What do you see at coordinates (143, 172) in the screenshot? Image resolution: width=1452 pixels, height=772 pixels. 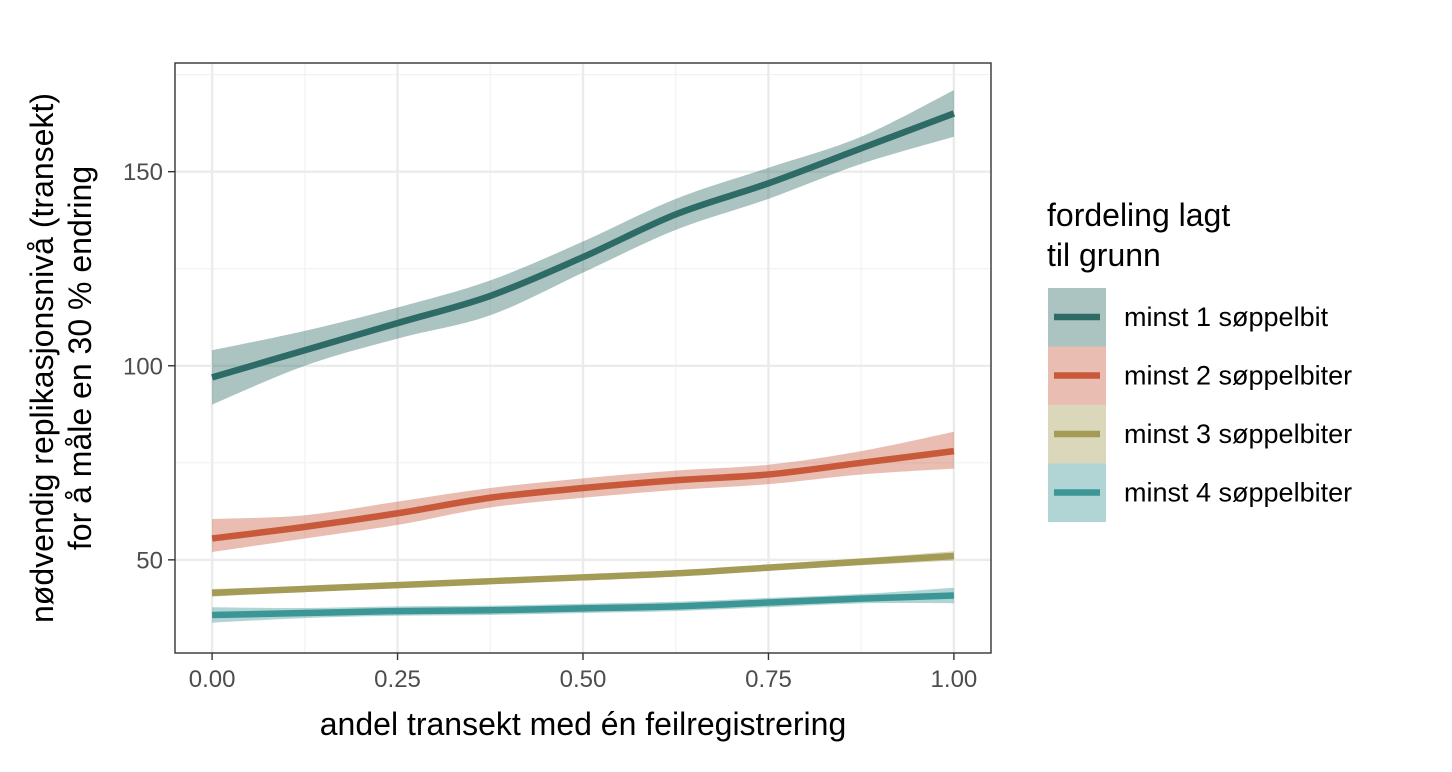 I see `y-tick-label: 150` at bounding box center [143, 172].